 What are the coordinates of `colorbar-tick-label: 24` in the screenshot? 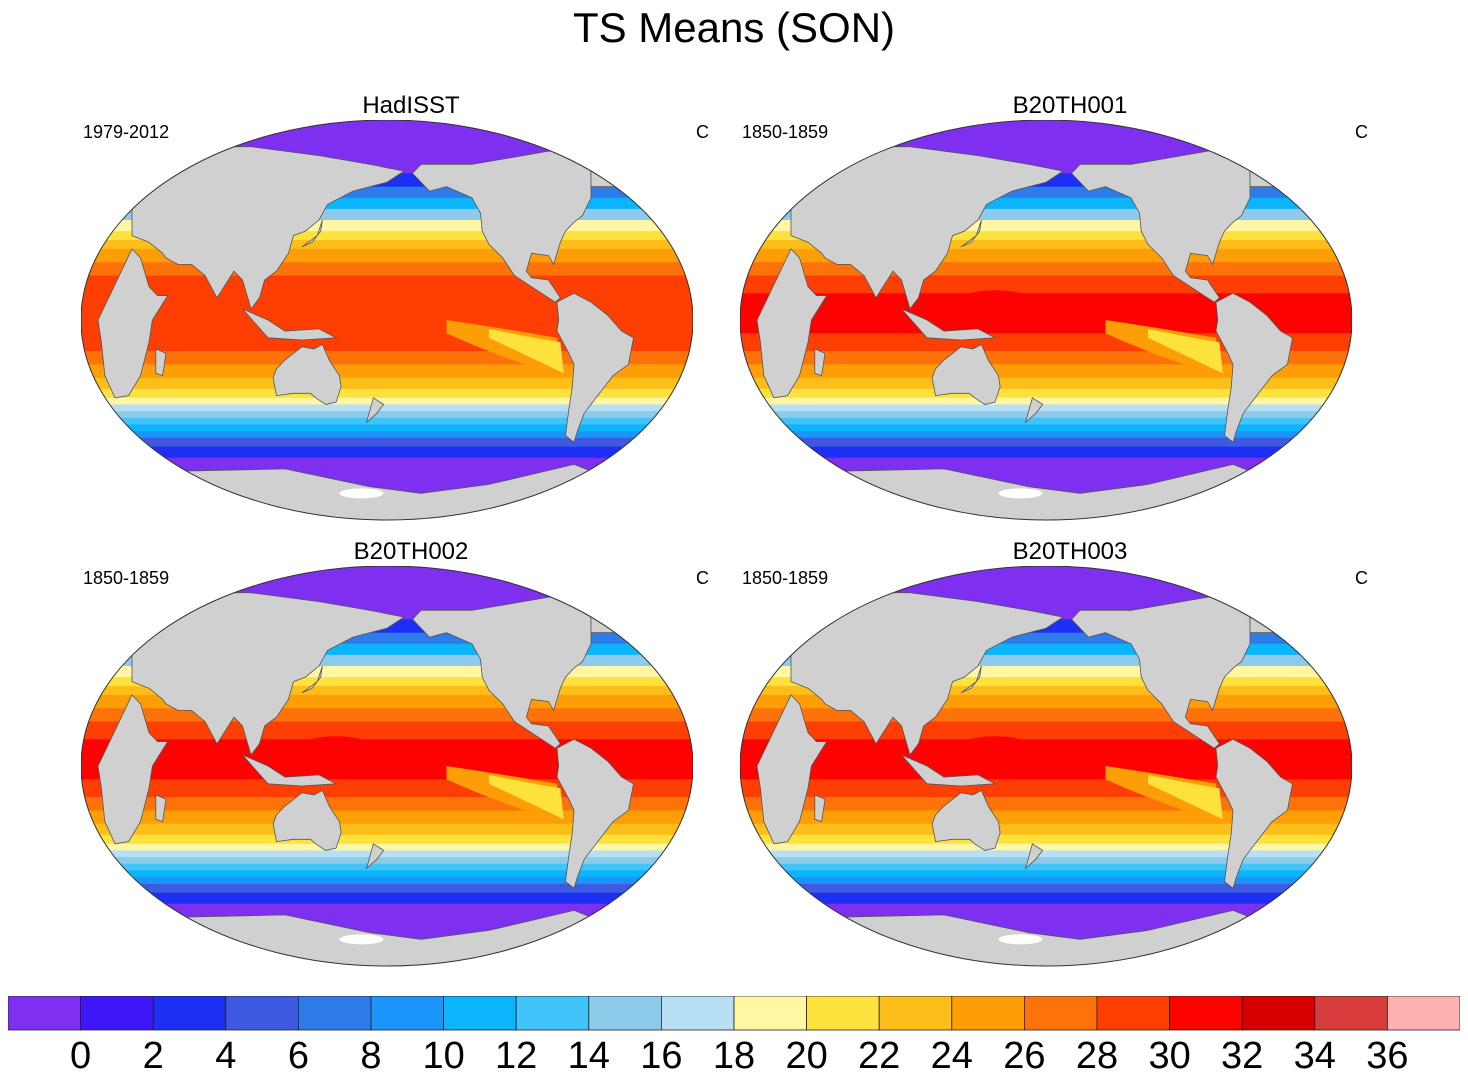 It's located at (951, 1056).